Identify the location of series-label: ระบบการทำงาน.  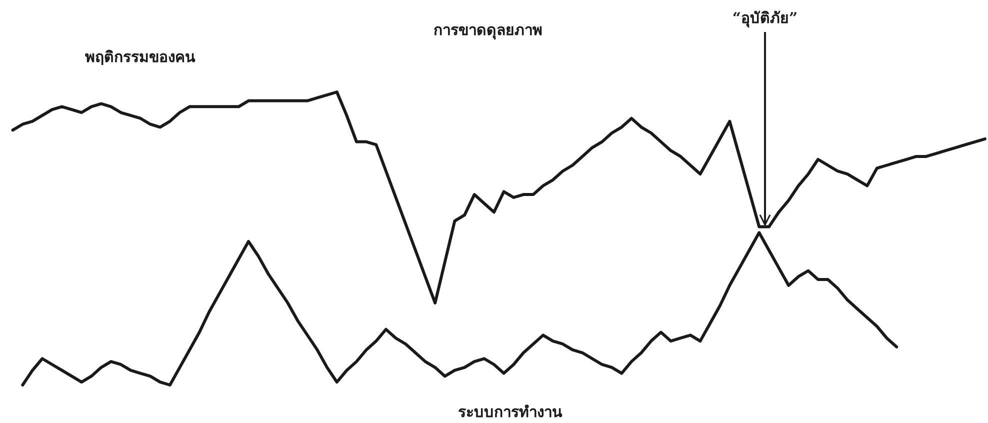
(510, 412).